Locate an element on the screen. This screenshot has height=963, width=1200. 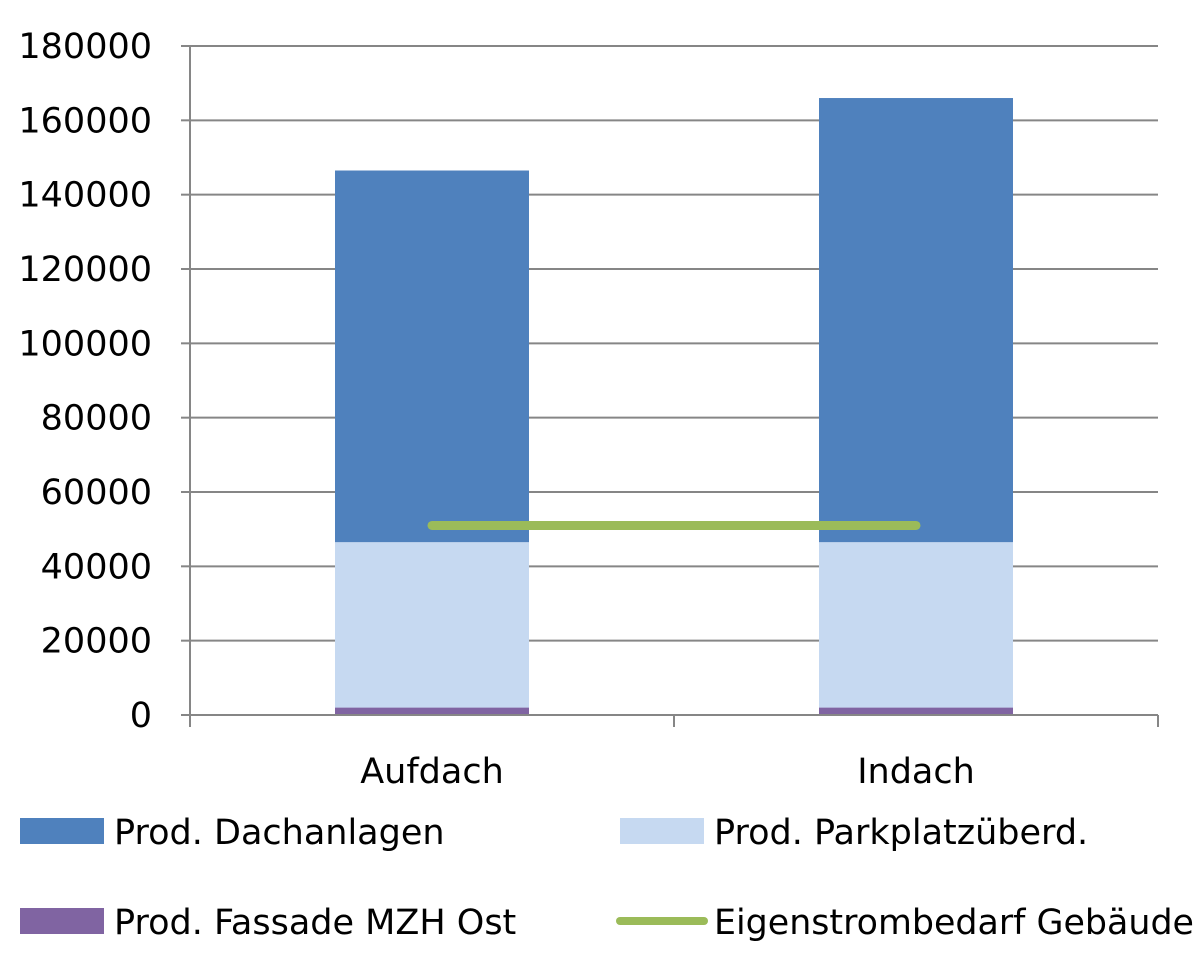
legend-item-parkplatz: Prod. Parkplatzüberd. is located at coordinates (854, 833).